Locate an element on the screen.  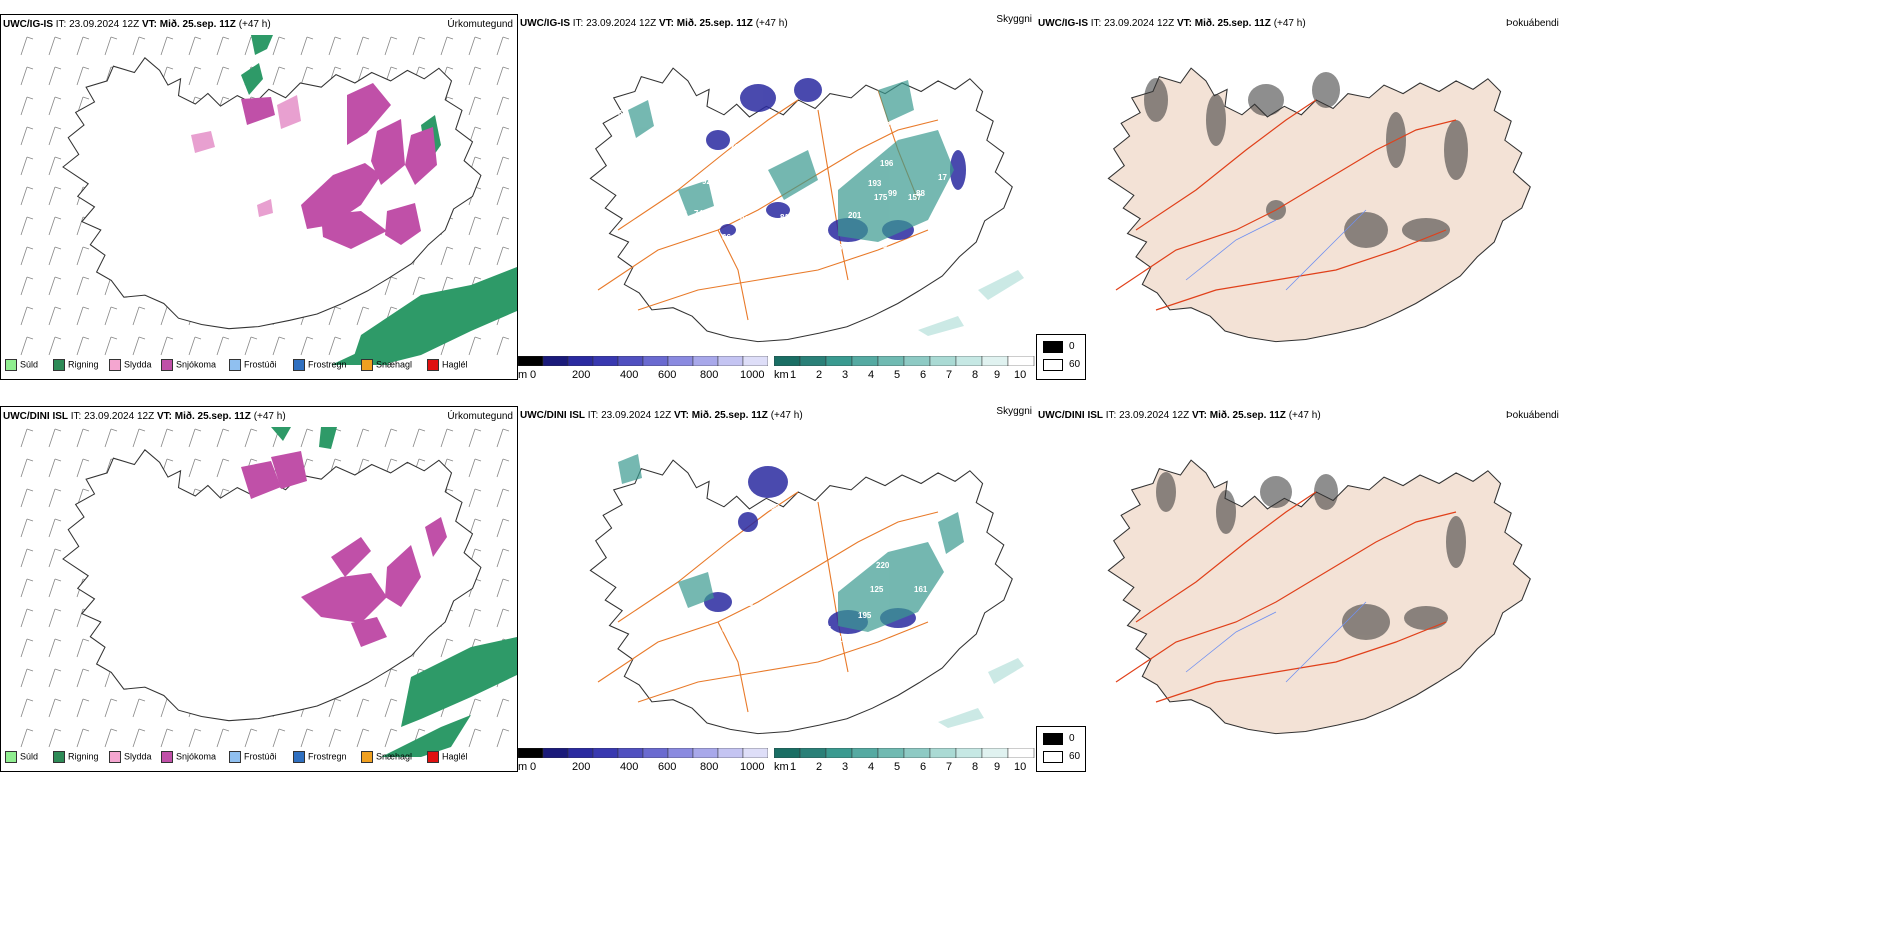
snow-depth-label: 65 is located at coordinates (726, 629).